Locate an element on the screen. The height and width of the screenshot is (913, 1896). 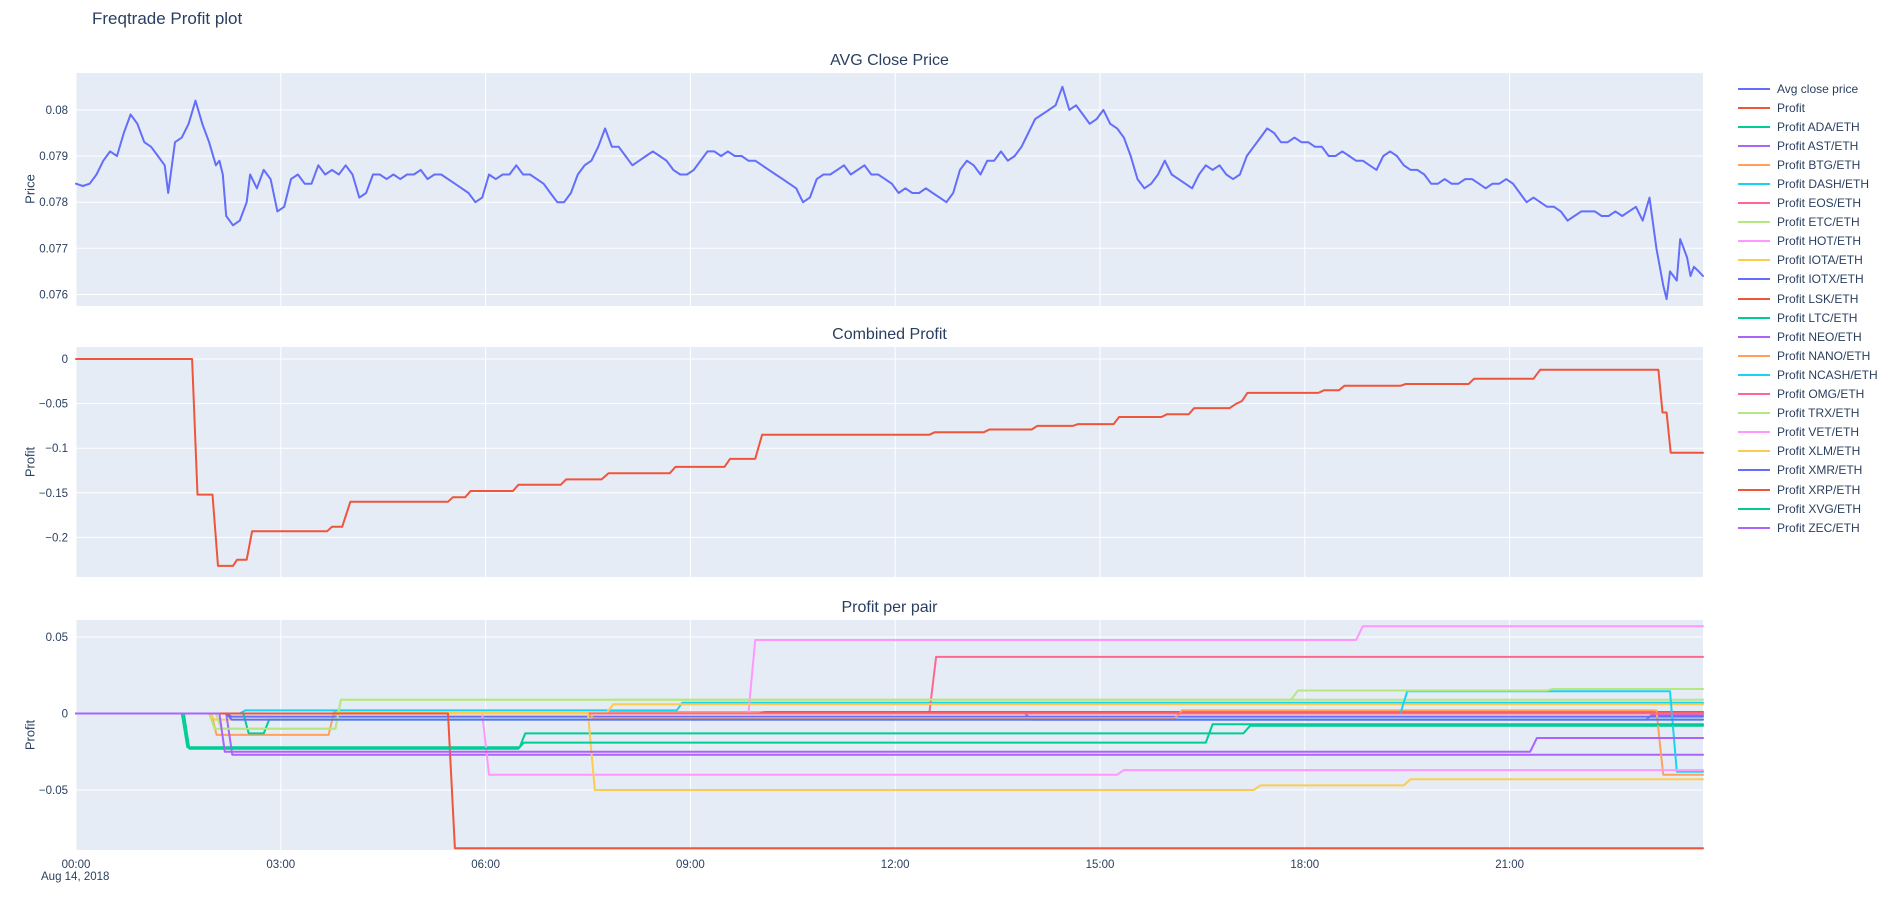
legend-item-profit-lsk-eth: Profit LSK/ETH is located at coordinates (1808, 298).